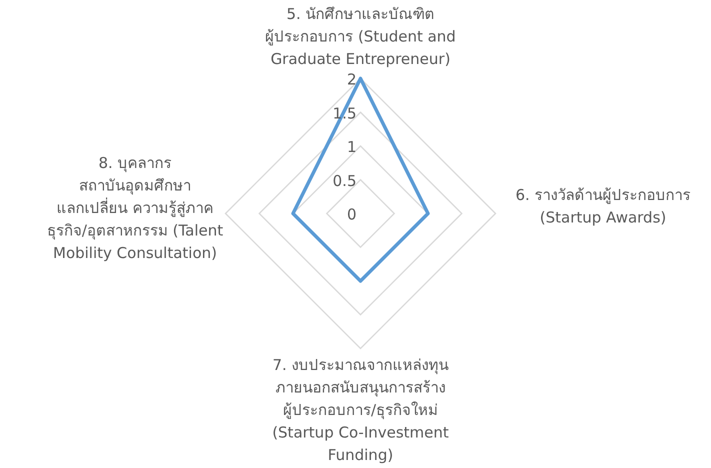 The image size is (711, 468). What do you see at coordinates (360, 36) in the screenshot?
I see `spoke-label: 5. นักศึกษาและบัณฑิต ผู้ประกอบการ (Student and Graduate Entrepreneur)` at bounding box center [360, 36].